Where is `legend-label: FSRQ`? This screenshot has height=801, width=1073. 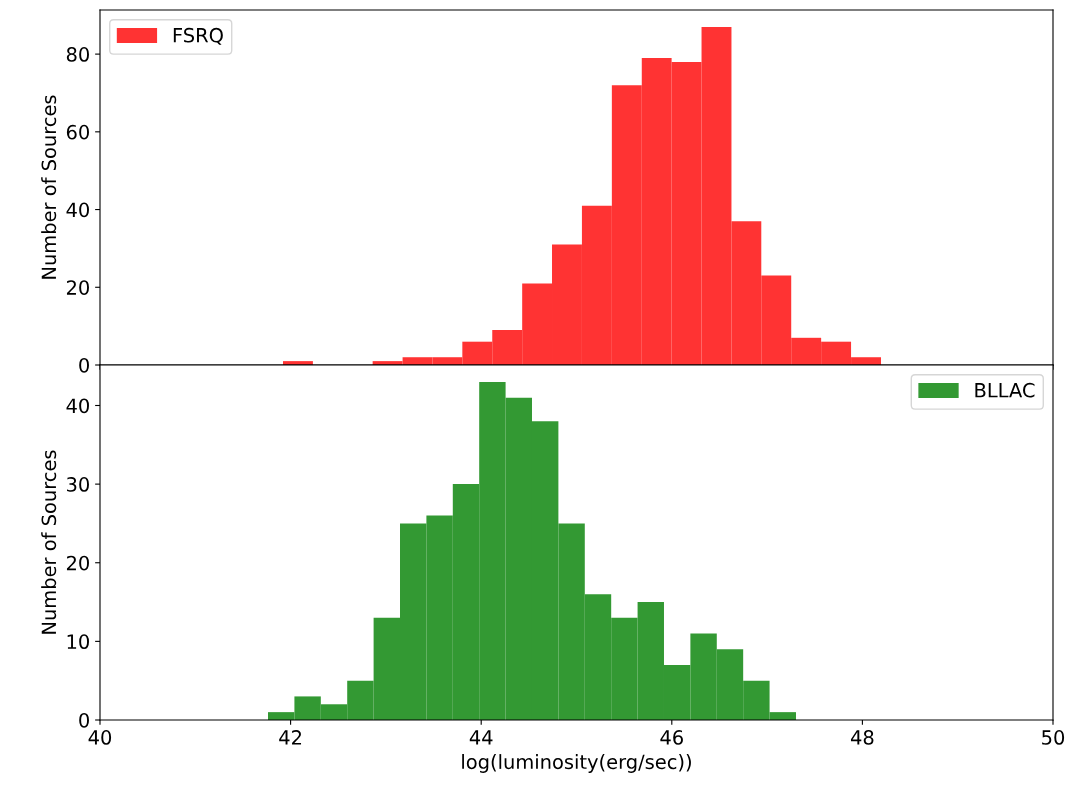 legend-label: FSRQ is located at coordinates (198, 36).